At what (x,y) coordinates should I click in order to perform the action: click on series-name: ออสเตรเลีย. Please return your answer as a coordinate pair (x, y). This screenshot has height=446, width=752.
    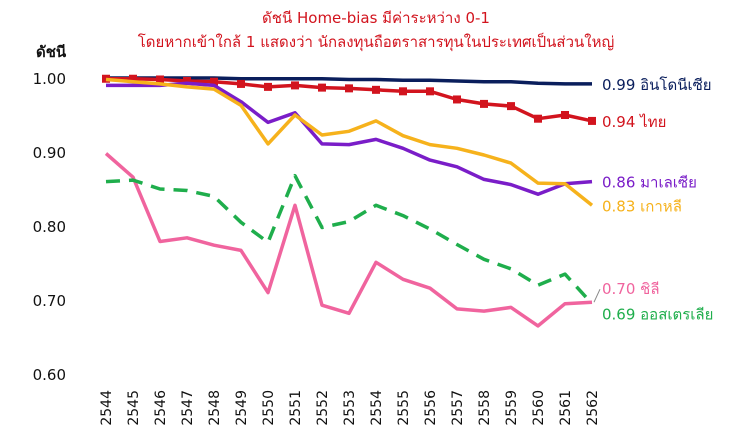
    Looking at the image, I should click on (676, 315).